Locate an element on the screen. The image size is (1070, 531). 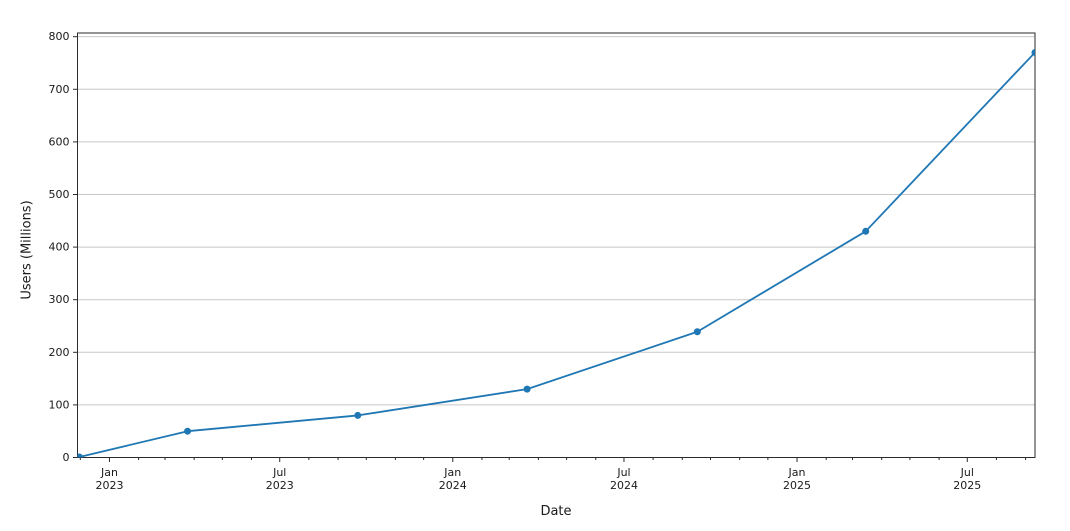
y-tick-label: 800 is located at coordinates (59, 36).